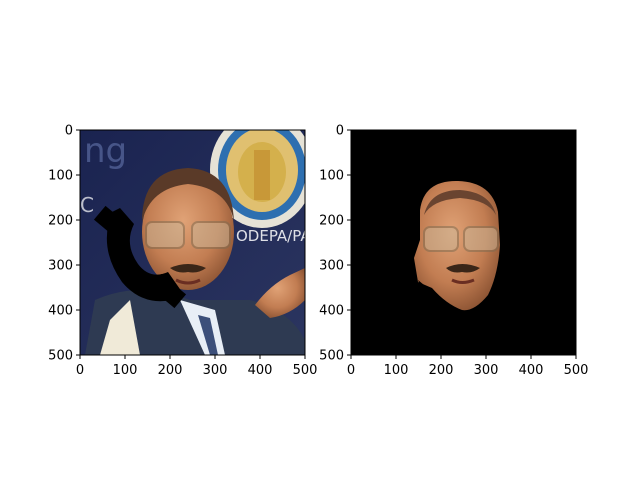  I want to click on left-x-tick-label: 100, so click(125, 370).